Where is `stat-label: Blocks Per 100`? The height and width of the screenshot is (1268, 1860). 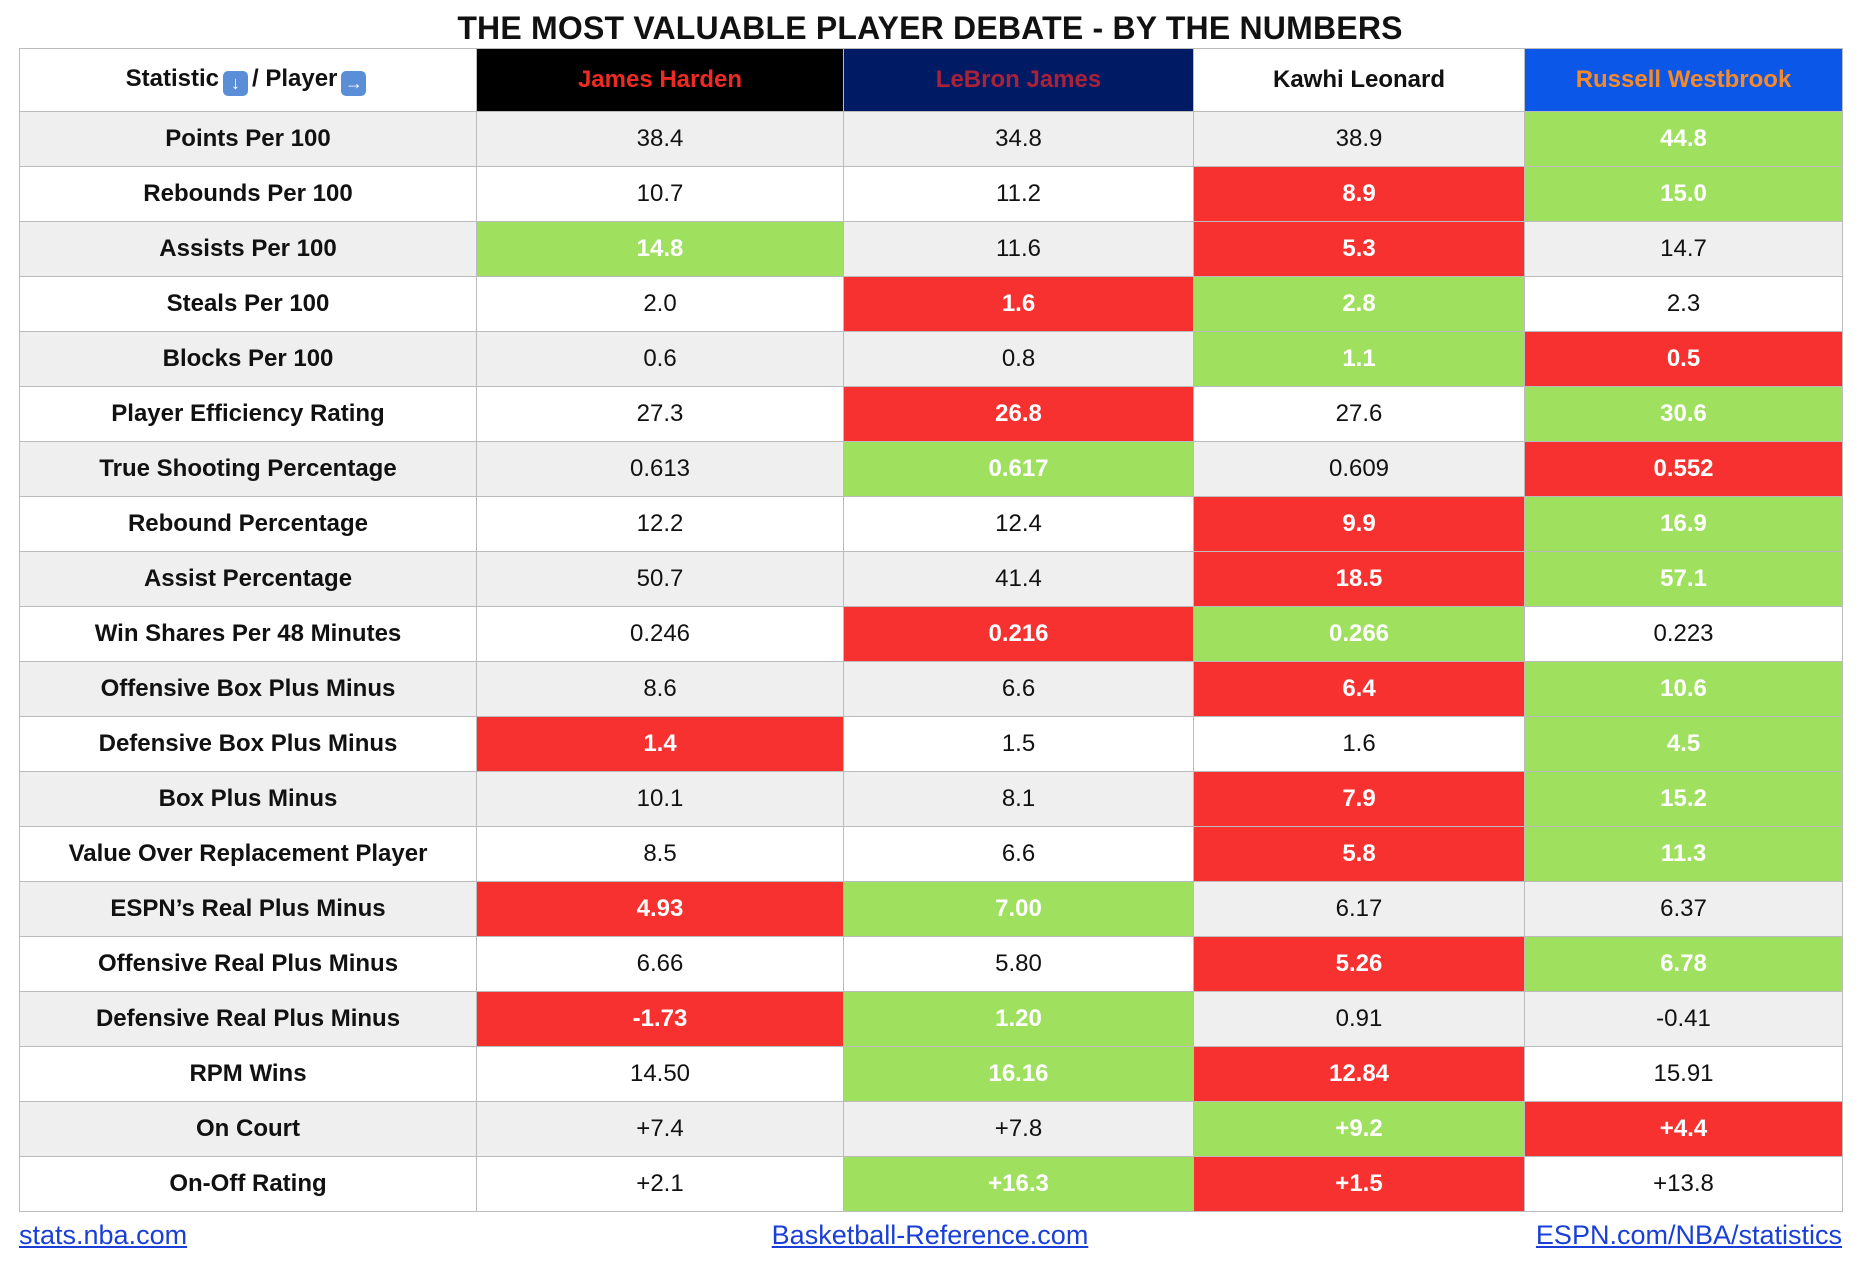
stat-label: Blocks Per 100 is located at coordinates (248, 359).